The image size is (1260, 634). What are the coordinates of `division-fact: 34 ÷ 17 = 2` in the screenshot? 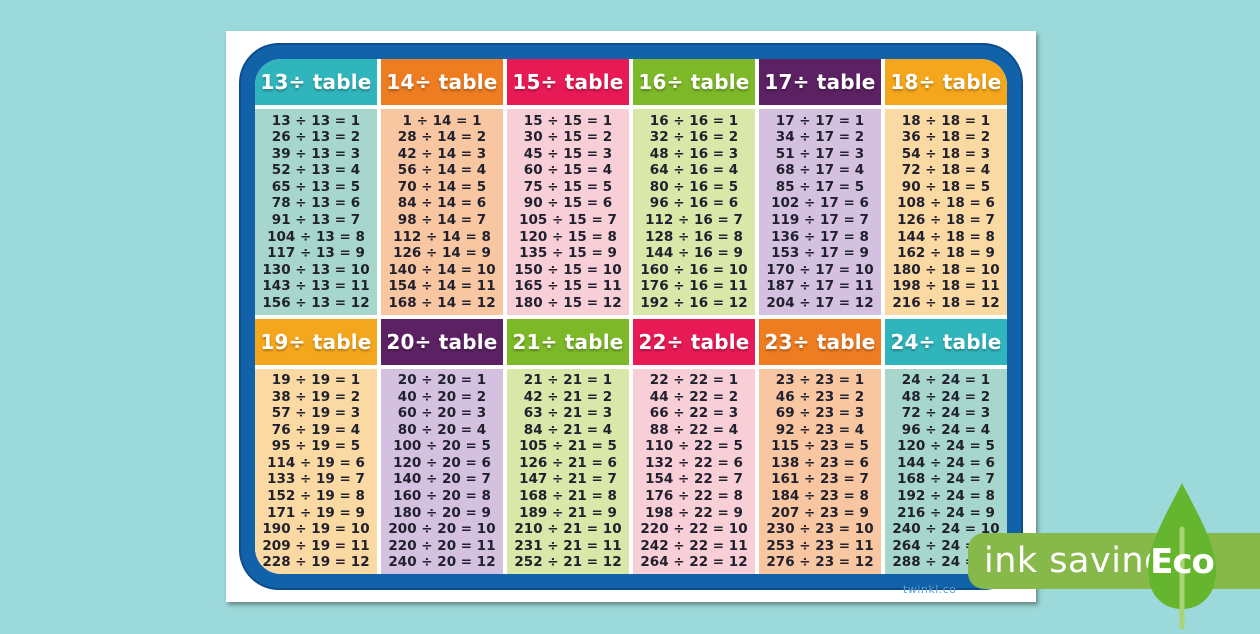 It's located at (820, 137).